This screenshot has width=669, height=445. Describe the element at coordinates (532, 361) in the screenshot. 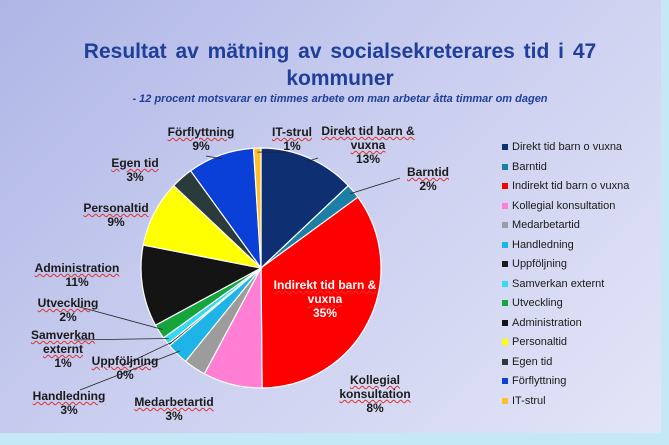

I see `legend-label: Egen tid` at that location.